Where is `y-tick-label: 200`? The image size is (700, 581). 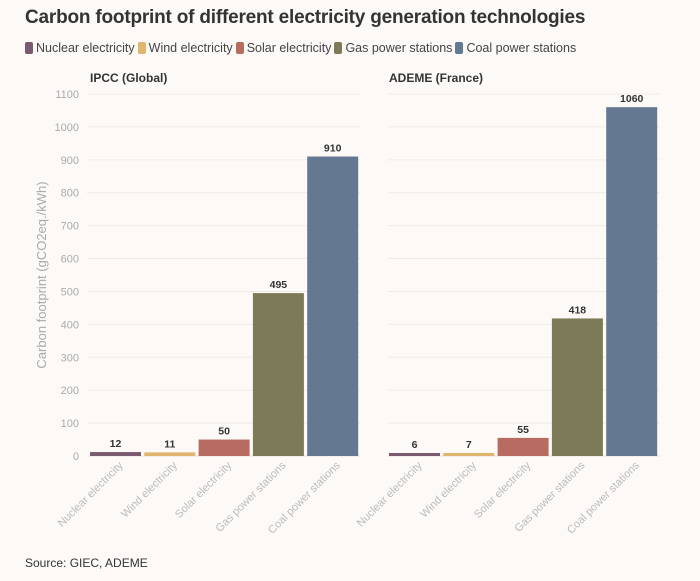 y-tick-label: 200 is located at coordinates (70, 391).